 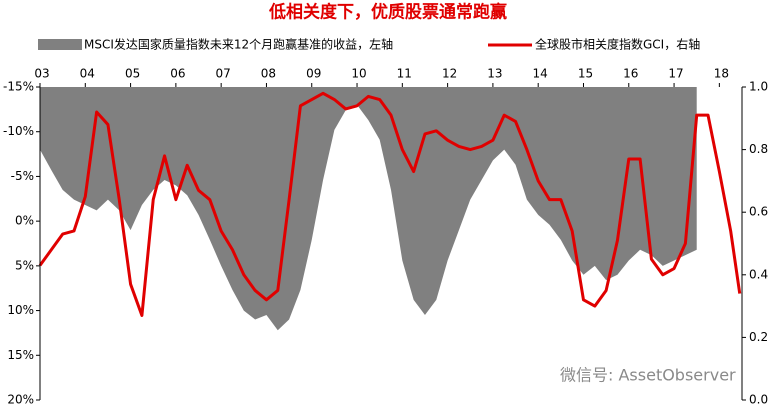 I want to click on y-tick-label: -5%, so click(x=22, y=176).